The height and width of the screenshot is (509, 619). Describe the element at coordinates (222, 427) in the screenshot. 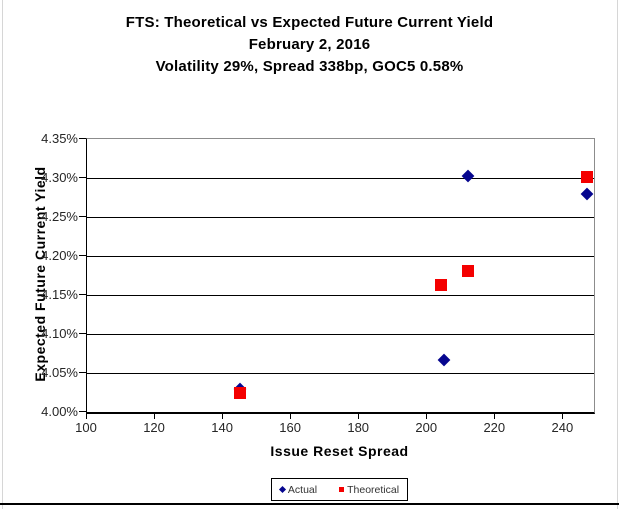

I see `x-tick-label: 140` at that location.